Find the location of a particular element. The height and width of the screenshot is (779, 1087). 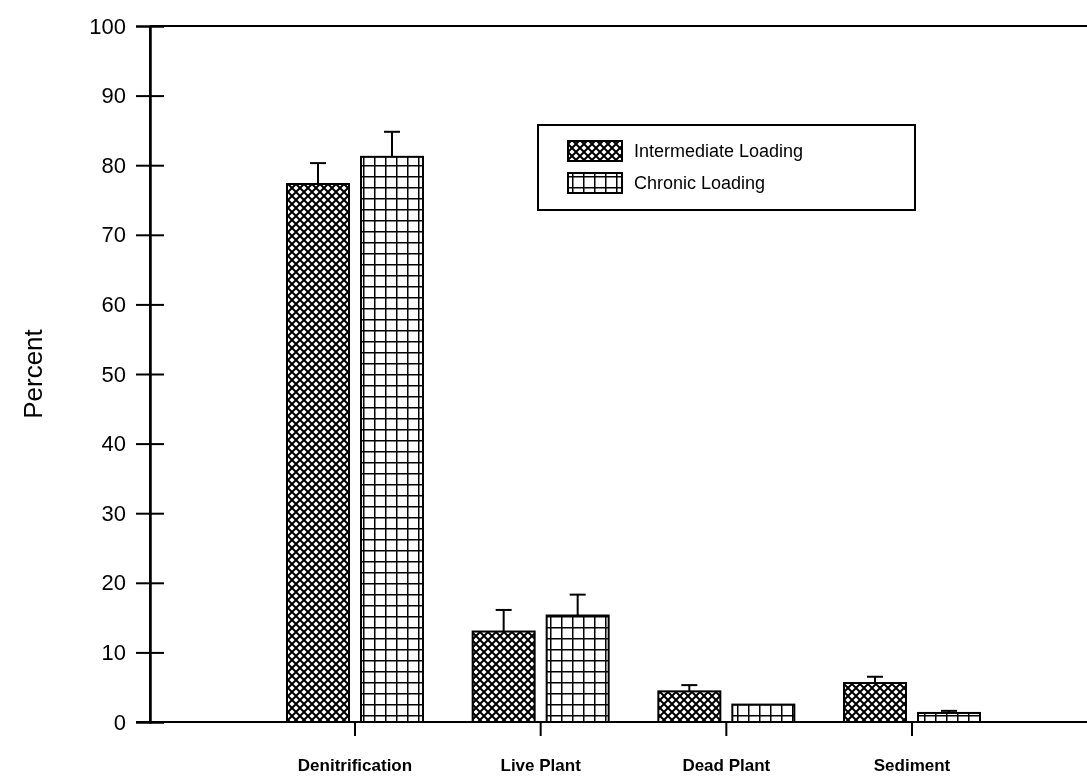

y-tick-label: 70 is located at coordinates (113, 235).